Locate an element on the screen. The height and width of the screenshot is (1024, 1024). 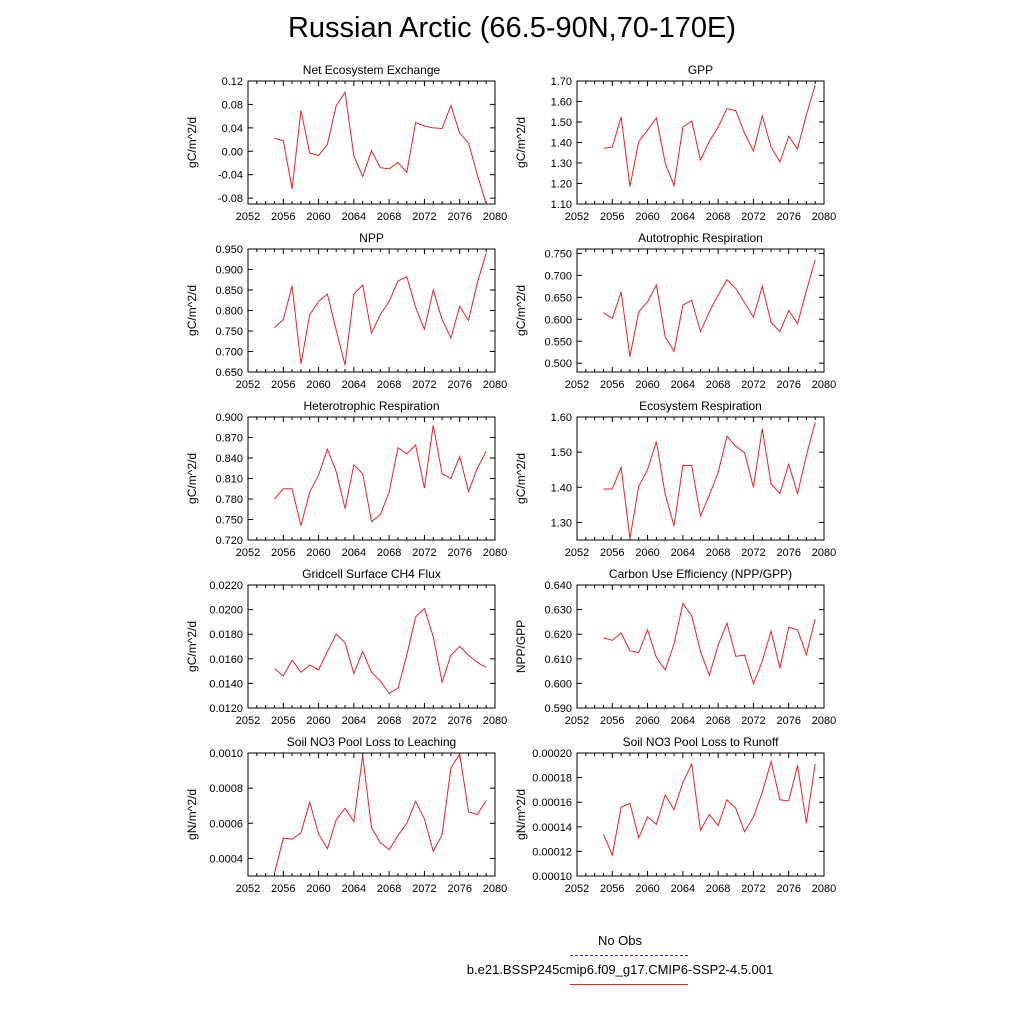
panel-title: Heterotrophic Respiration is located at coordinates (371, 406).